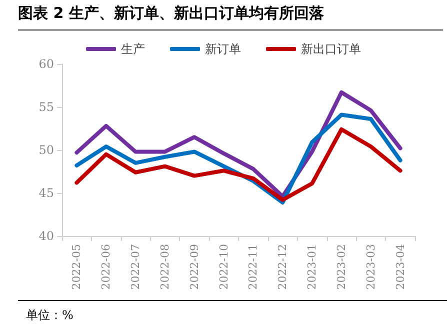 This screenshot has width=447, height=333. What do you see at coordinates (371, 267) in the screenshot?
I see `x-tick-label: 2023-03` at bounding box center [371, 267].